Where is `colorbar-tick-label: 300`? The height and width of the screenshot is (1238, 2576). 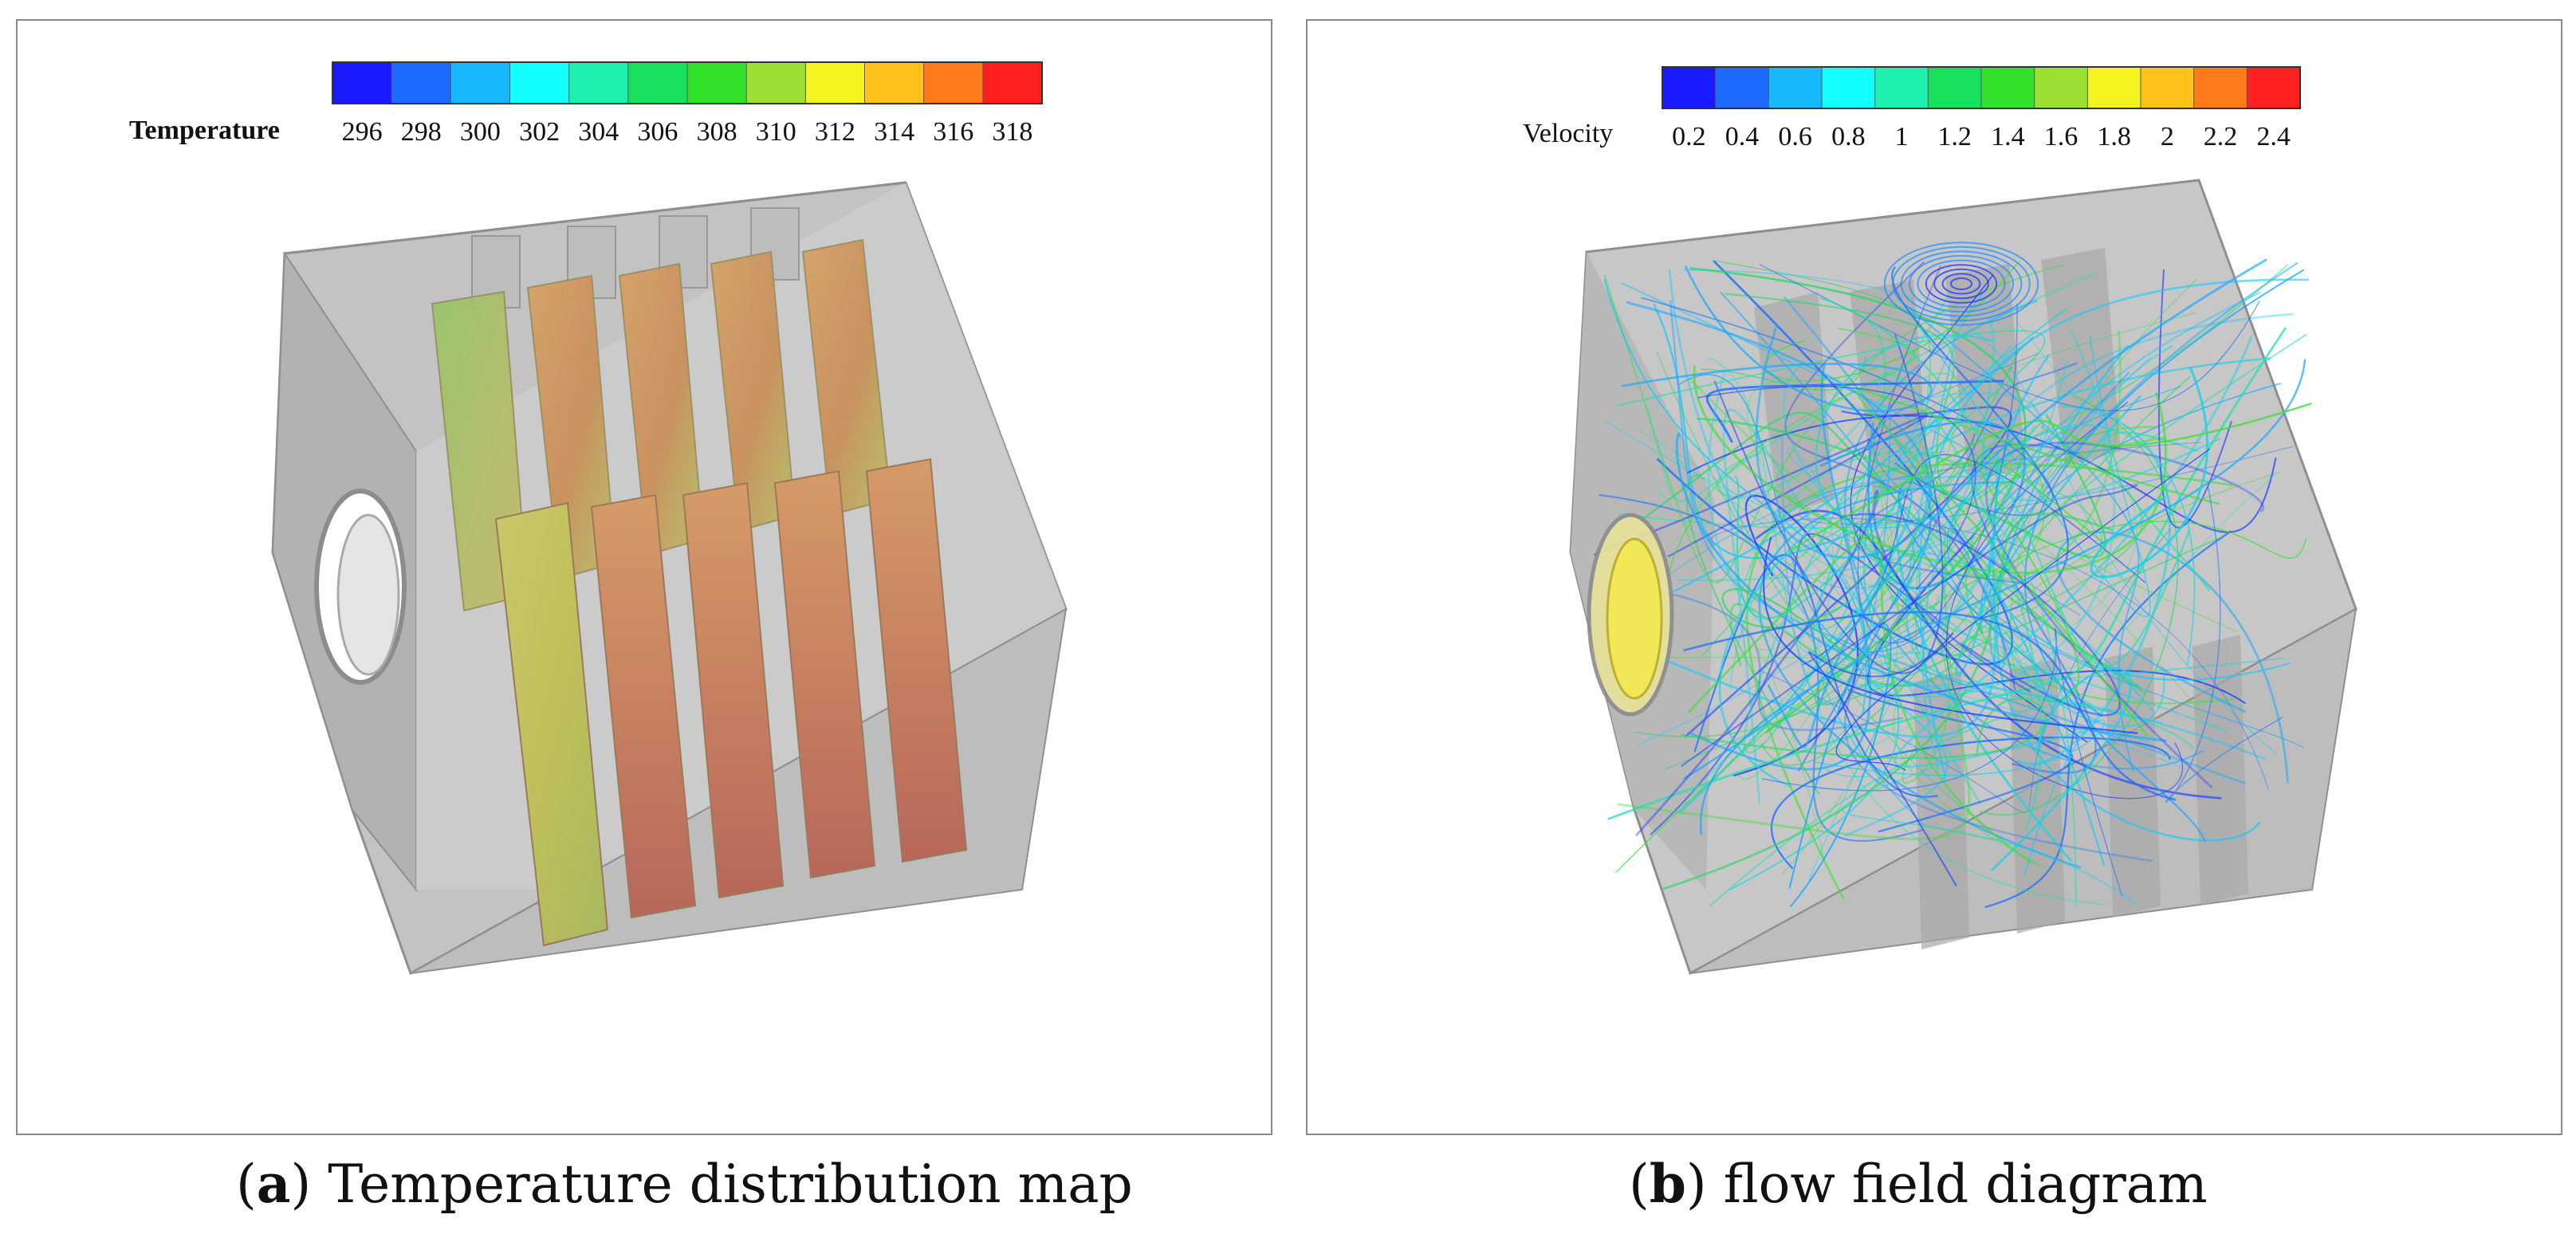
colorbar-tick-label: 300 is located at coordinates (480, 132).